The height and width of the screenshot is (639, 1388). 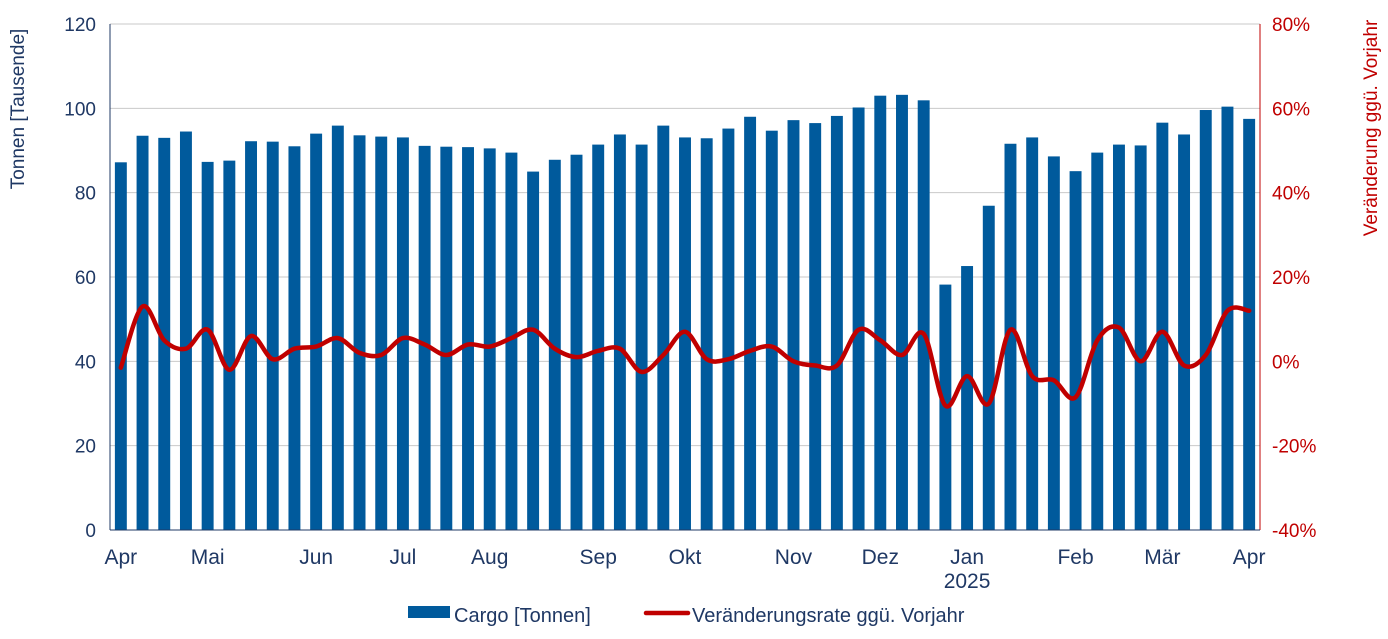 What do you see at coordinates (489, 557) in the screenshot?
I see `x-tick-label: Aug` at bounding box center [489, 557].